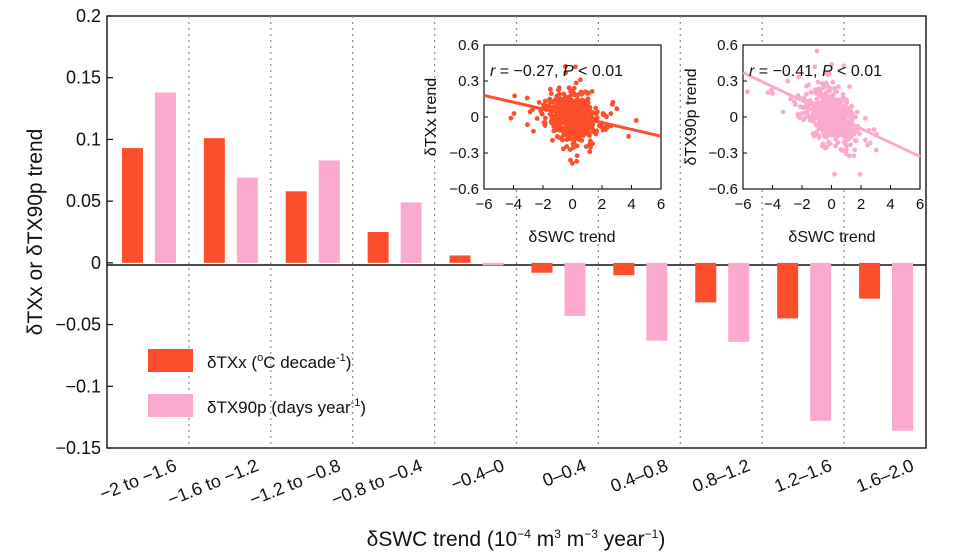  What do you see at coordinates (639, 475) in the screenshot?
I see `x-tick-label: 0.4–0.8` at bounding box center [639, 475].